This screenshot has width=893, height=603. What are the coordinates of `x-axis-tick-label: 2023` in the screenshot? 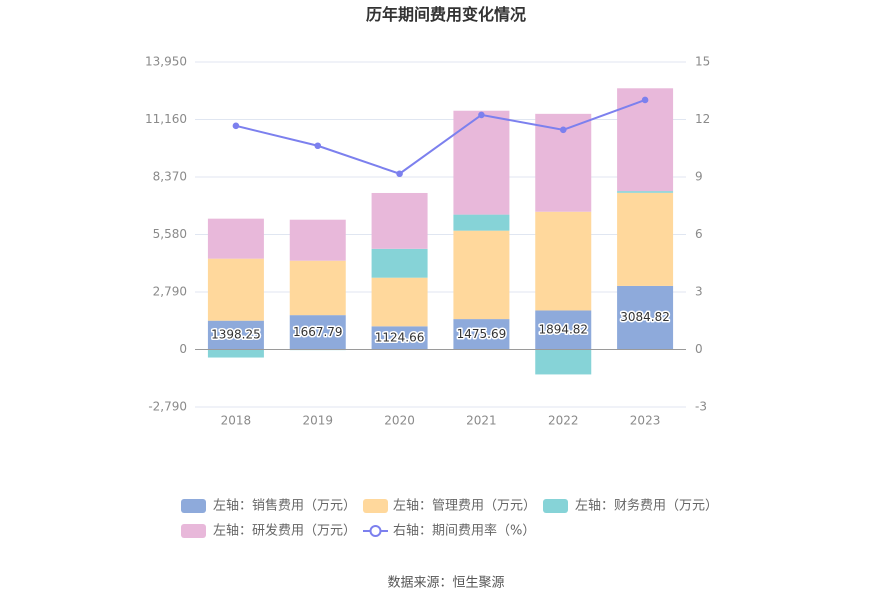 It's located at (645, 421).